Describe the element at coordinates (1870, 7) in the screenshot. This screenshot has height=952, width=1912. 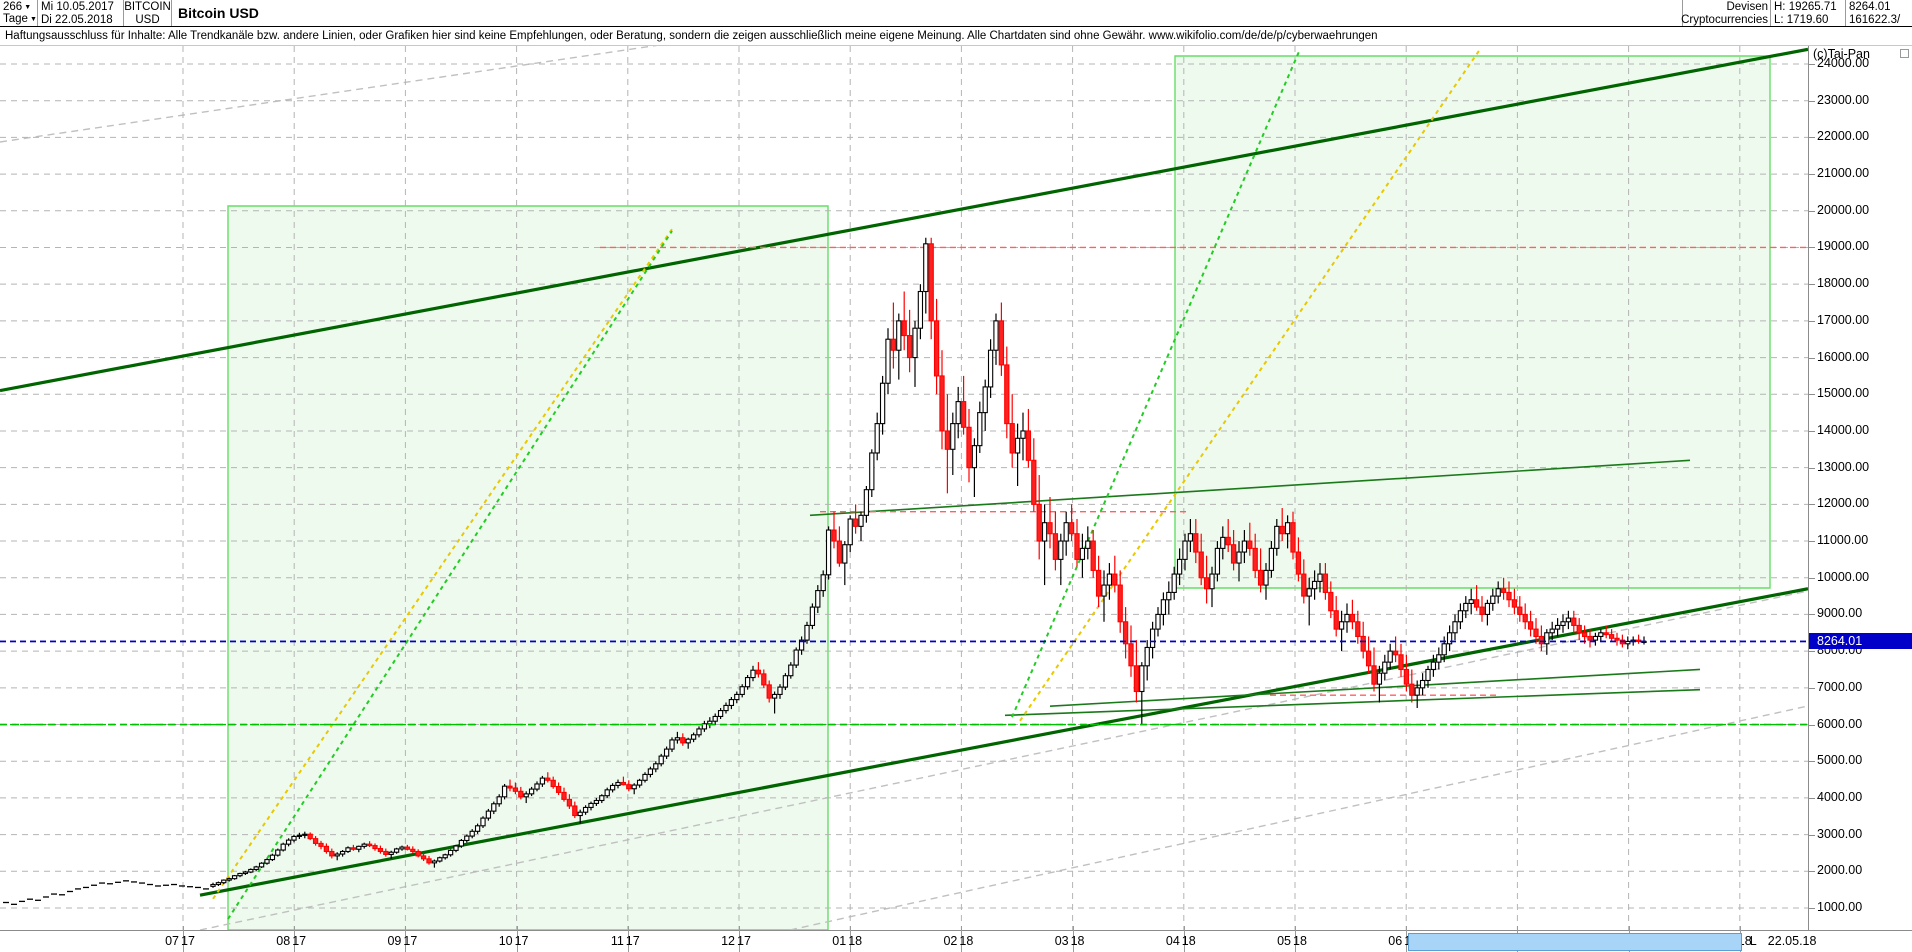
I see `last-price: 8264.01` at that location.